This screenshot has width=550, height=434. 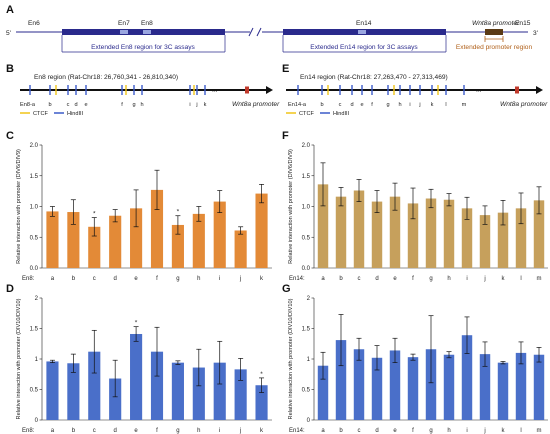 What do you see at coordinates (286, 289) in the screenshot?
I see `panel-letter-g: G` at bounding box center [286, 289].